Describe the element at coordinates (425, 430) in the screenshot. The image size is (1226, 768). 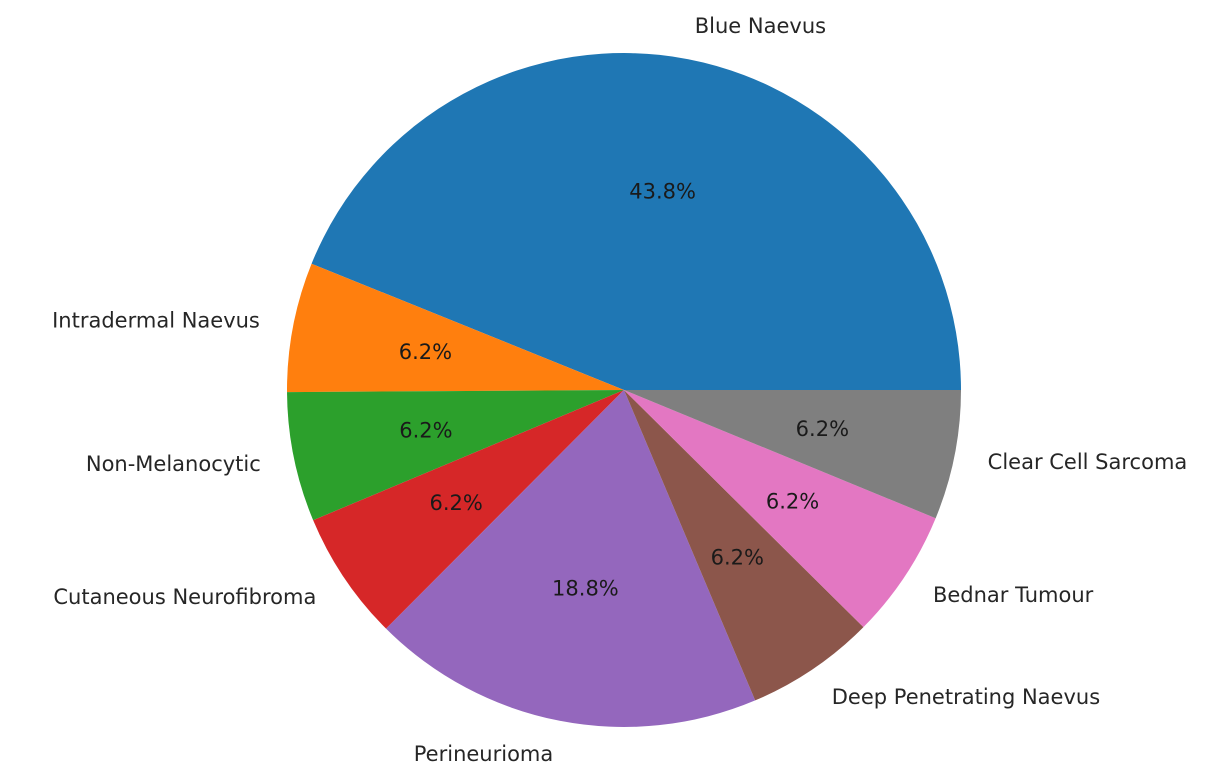
I see `percent-label-non-melanocytic: 6.2%` at that location.